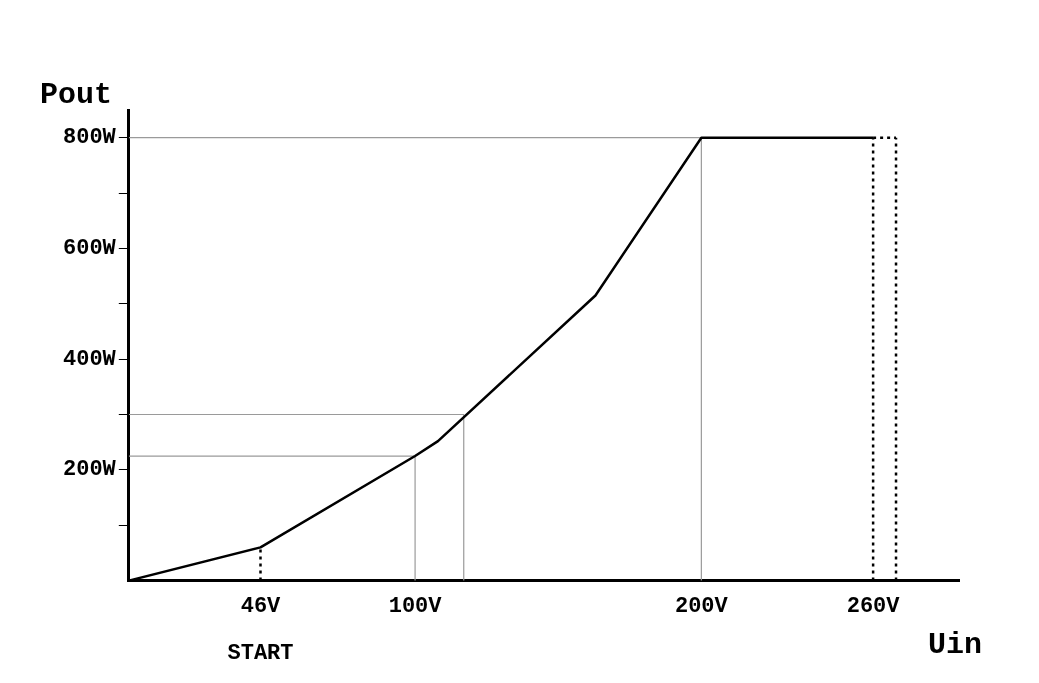 This screenshot has width=1039, height=683. Describe the element at coordinates (701, 607) in the screenshot. I see `x-tick-label: 200V` at that location.